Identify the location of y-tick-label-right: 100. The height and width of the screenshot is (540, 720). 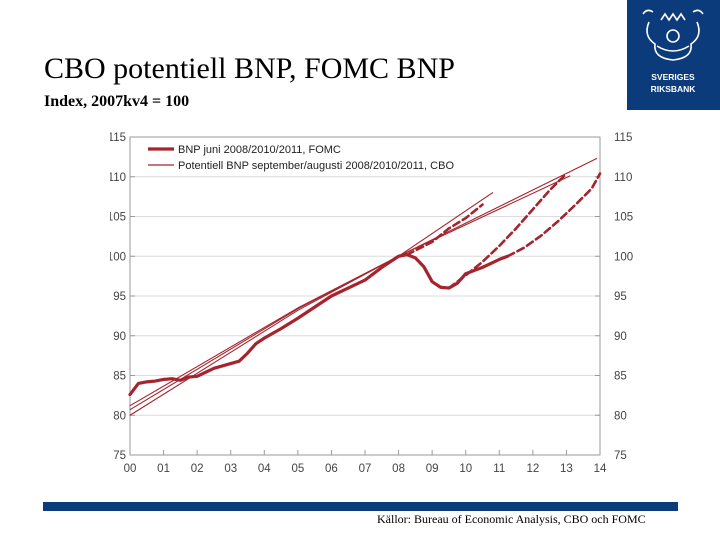
(623, 257).